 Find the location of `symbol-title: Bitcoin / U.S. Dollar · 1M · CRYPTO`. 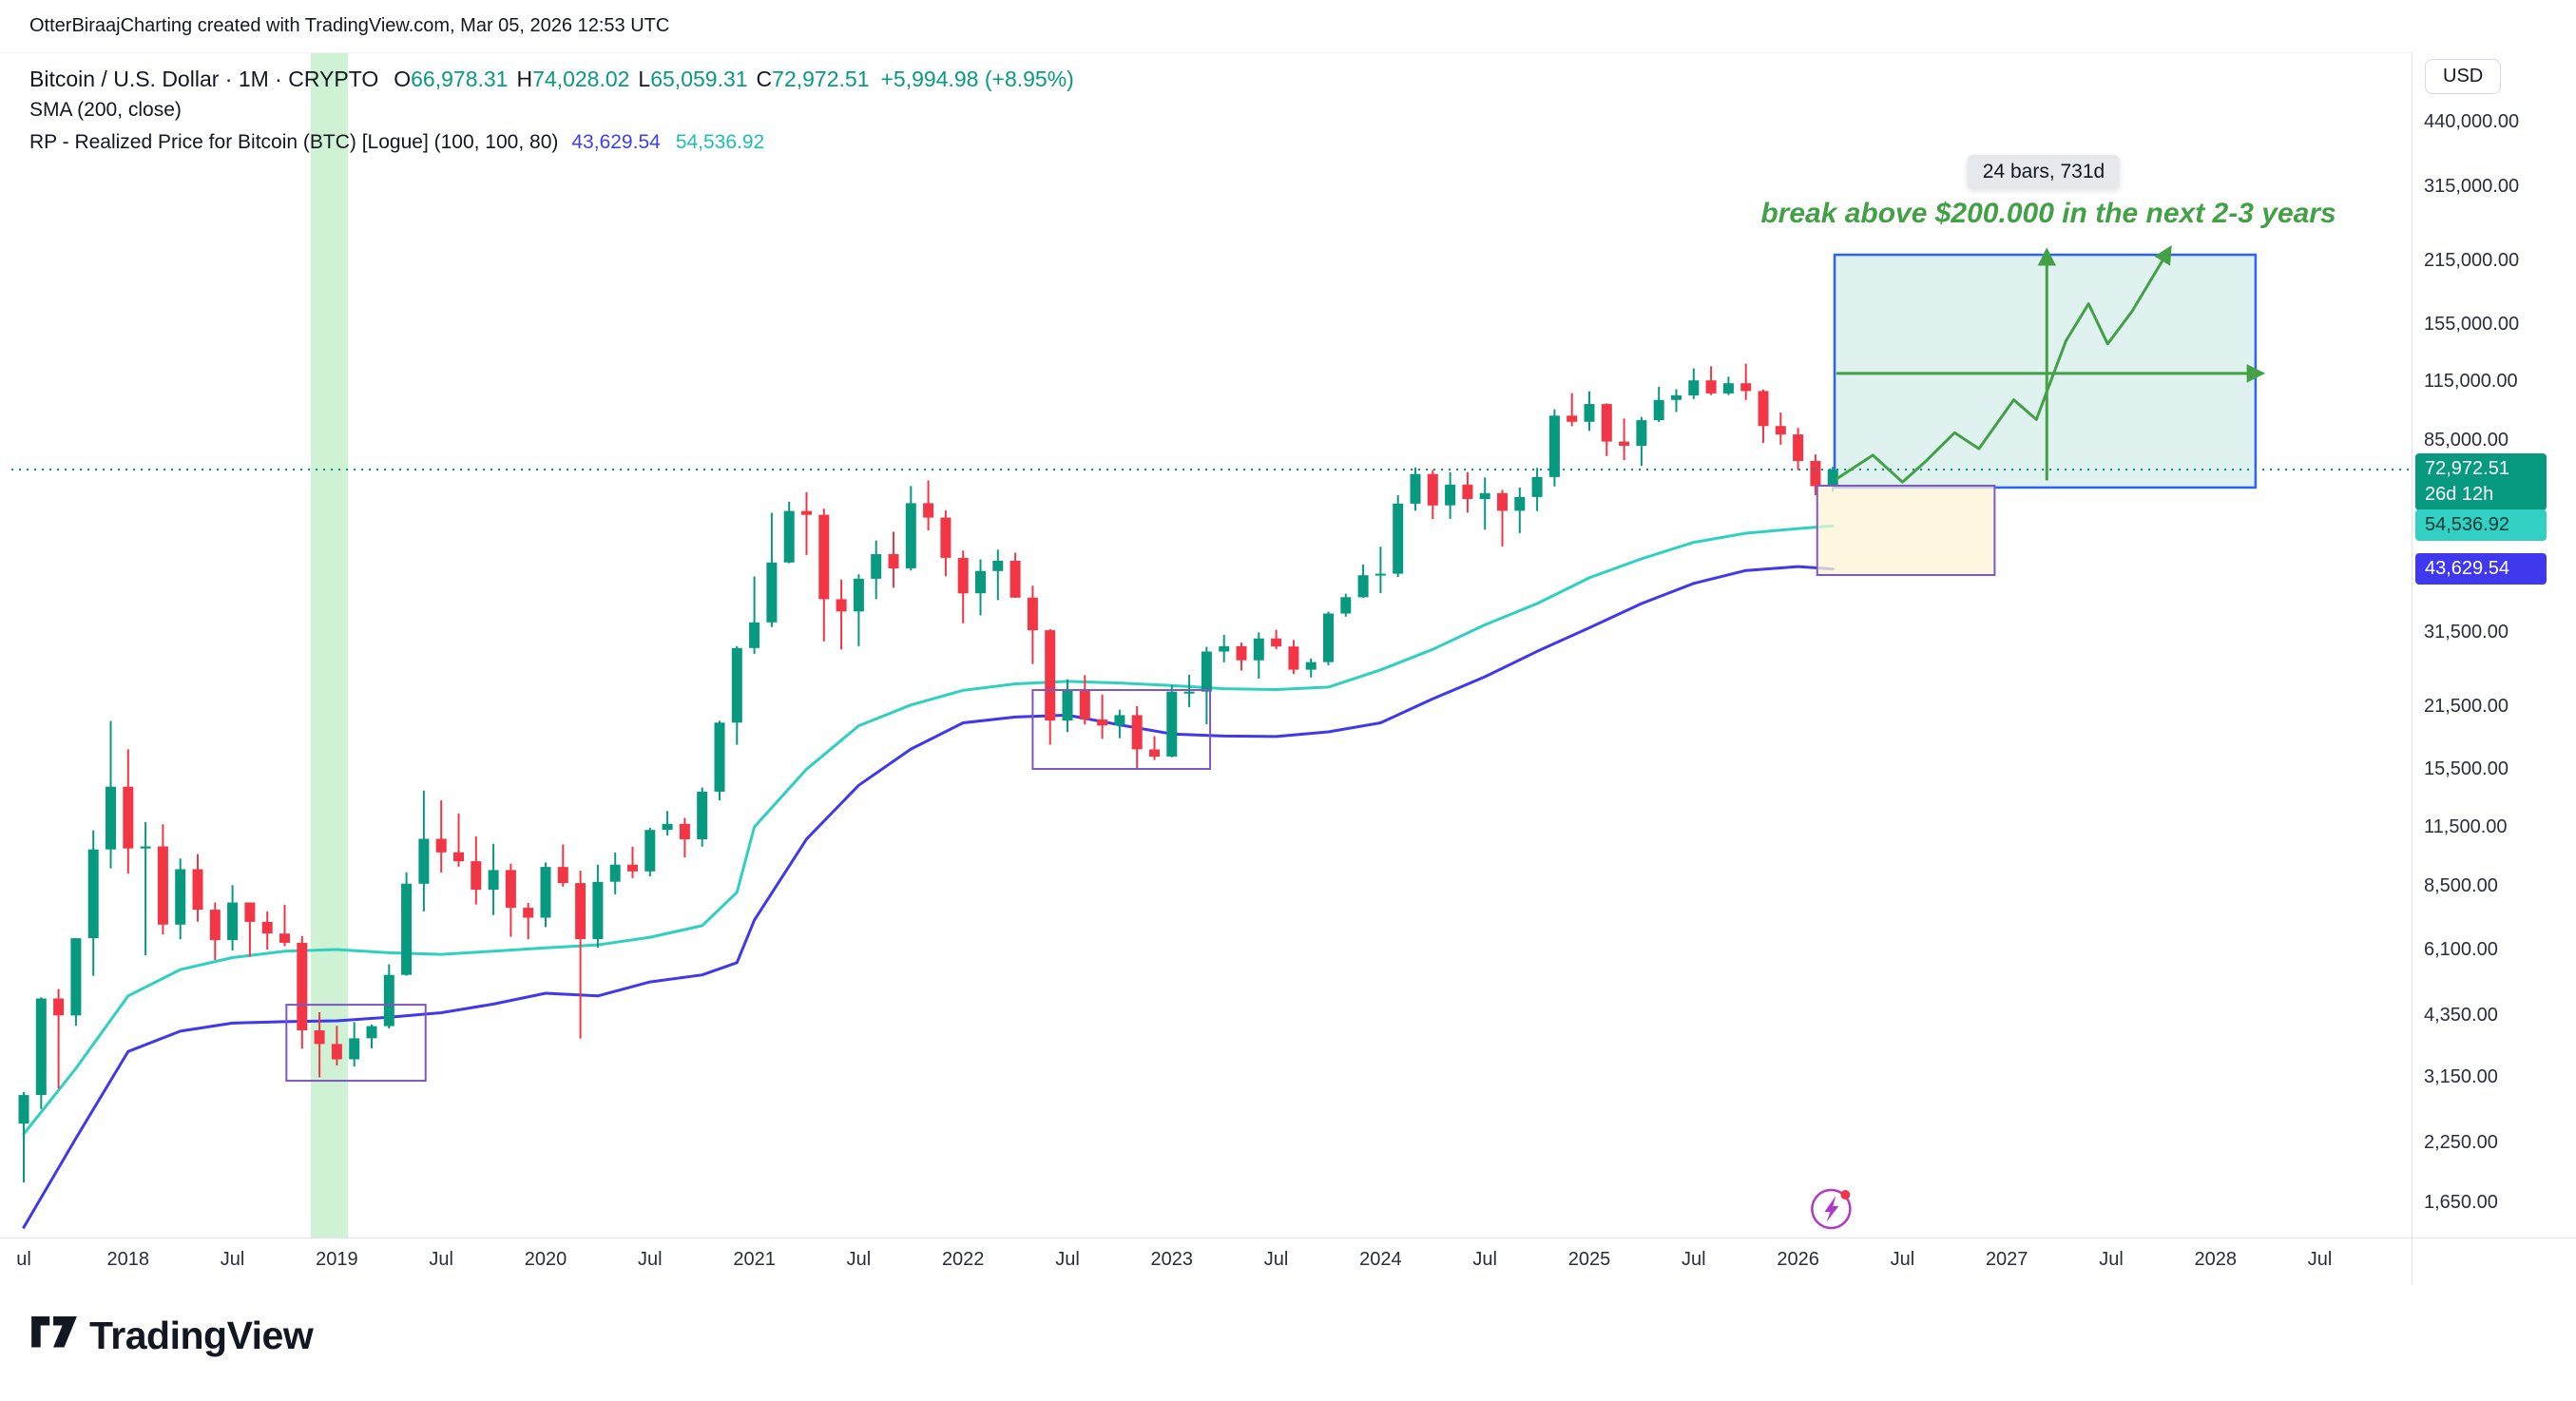

symbol-title: Bitcoin / U.S. Dollar · 1M · CRYPTO is located at coordinates (204, 79).